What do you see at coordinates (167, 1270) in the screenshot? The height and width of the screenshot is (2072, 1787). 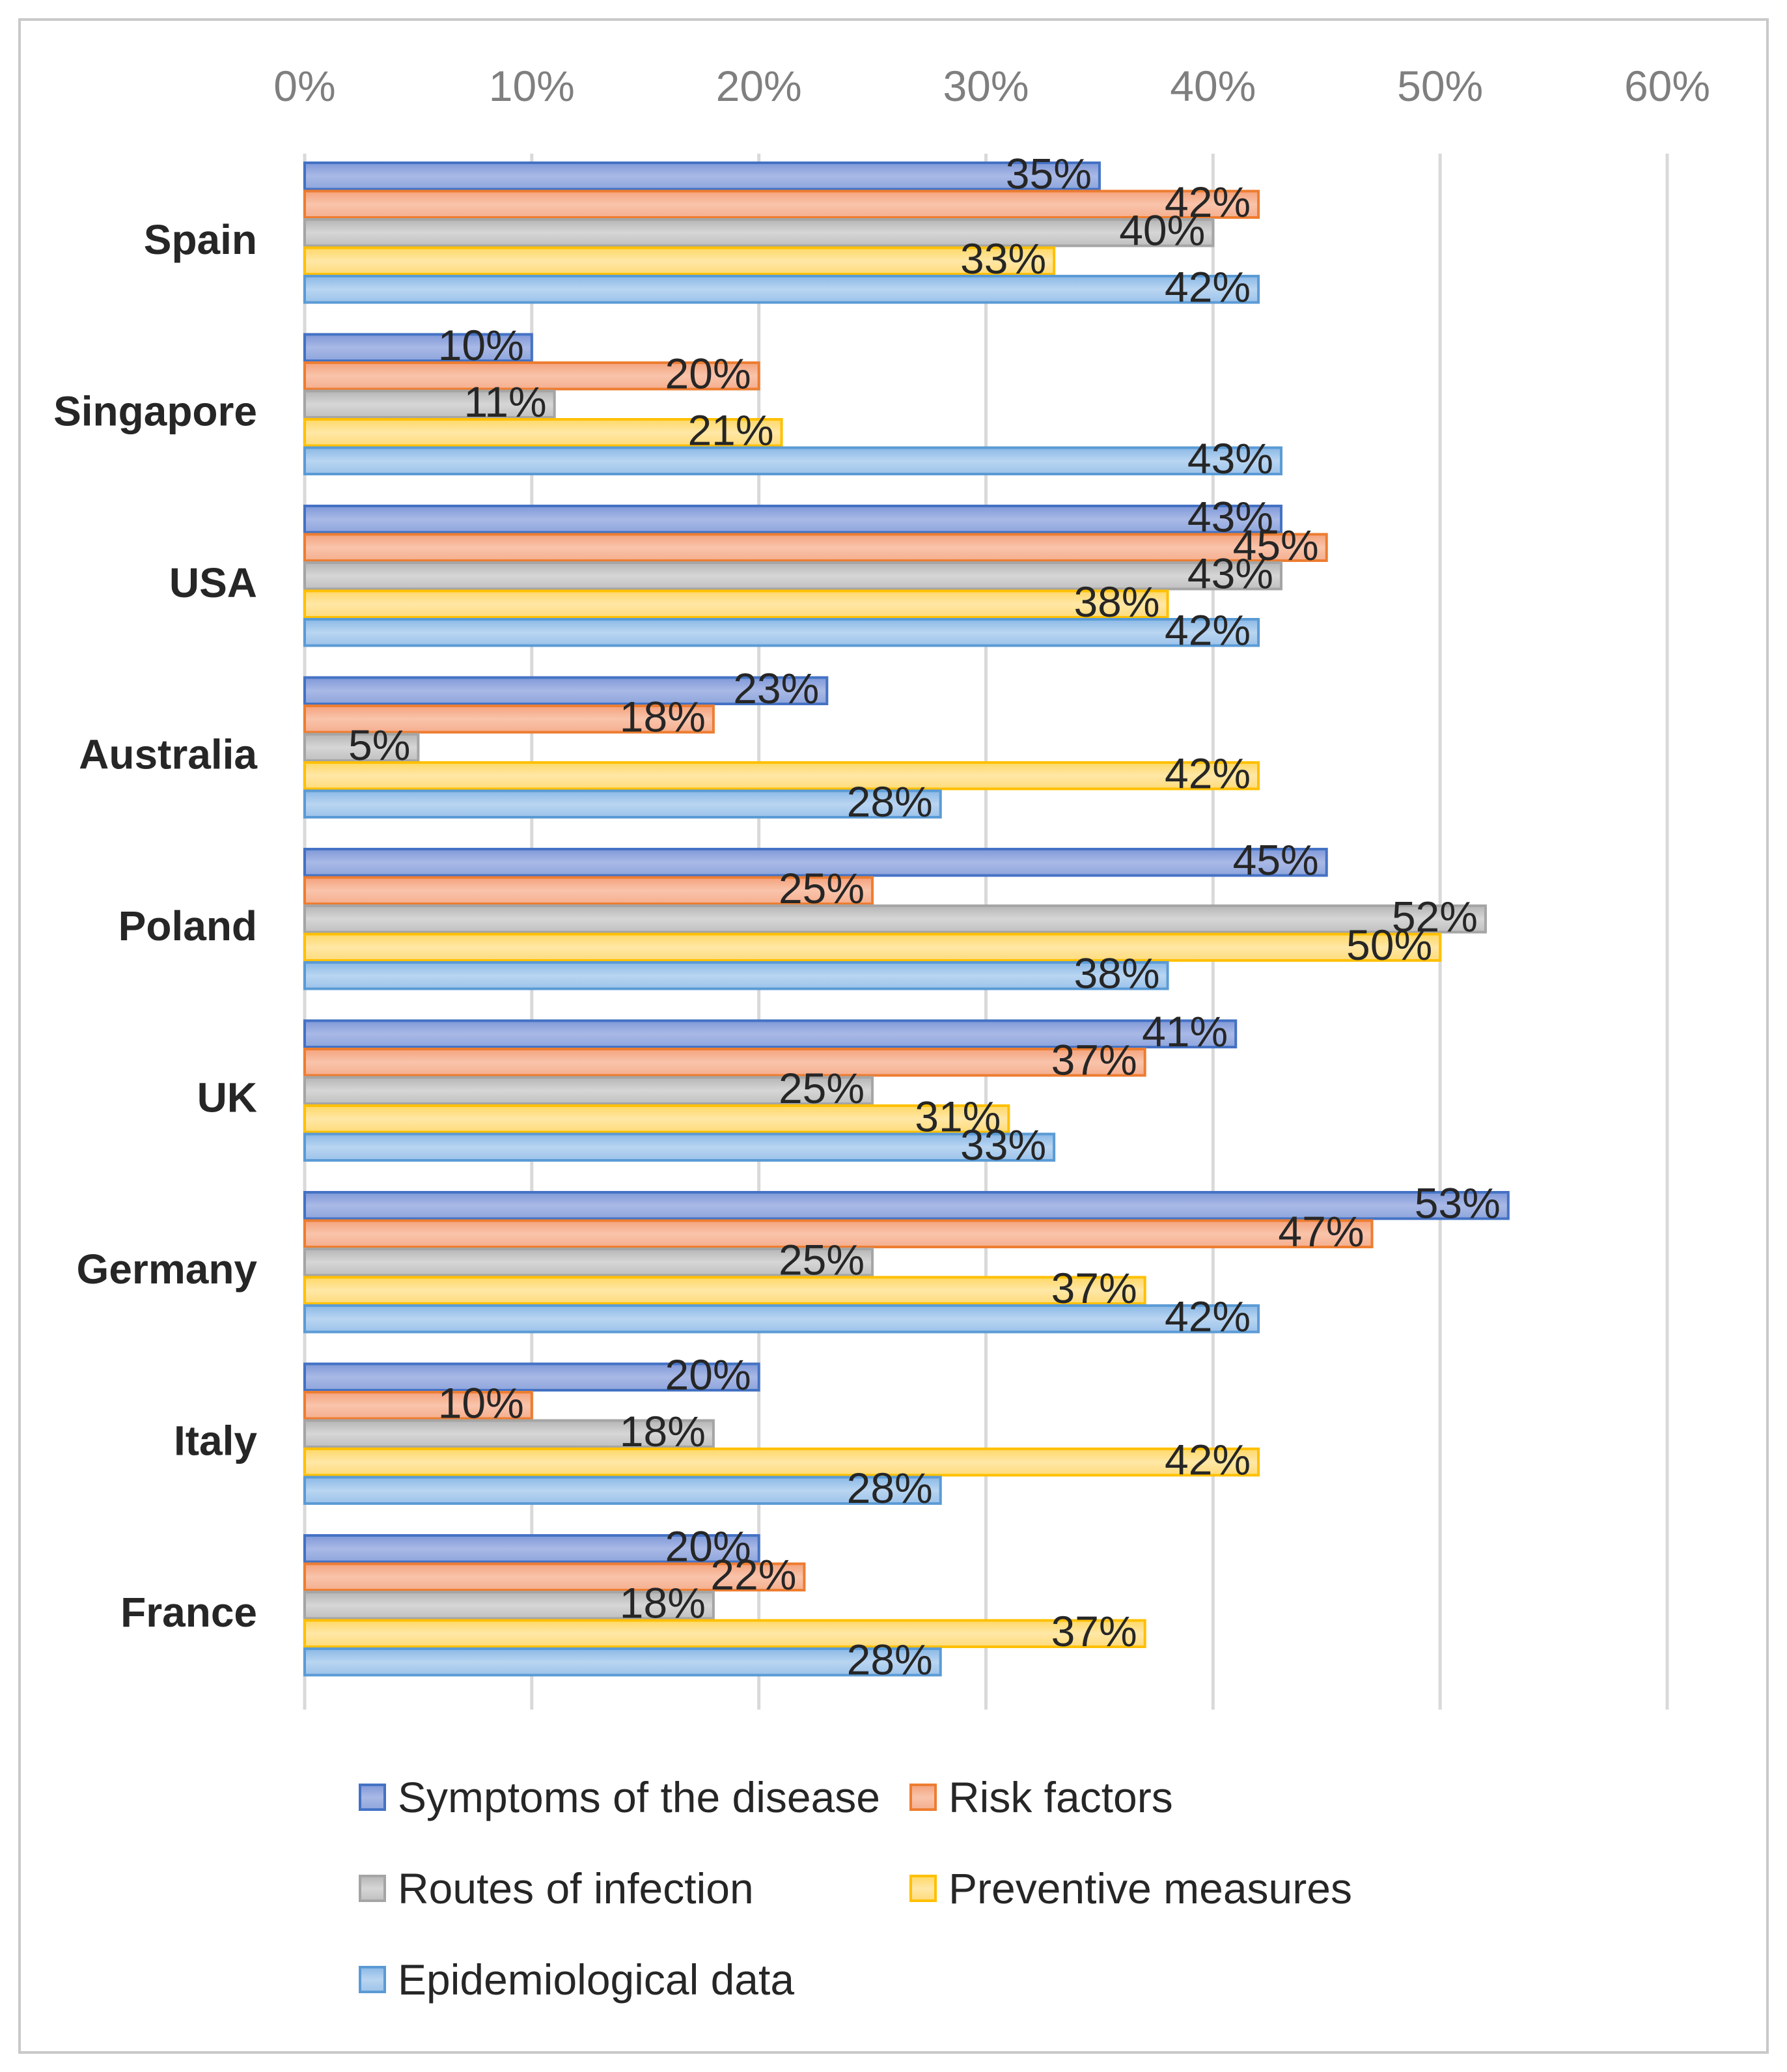 I see `category-label: Germany` at bounding box center [167, 1270].